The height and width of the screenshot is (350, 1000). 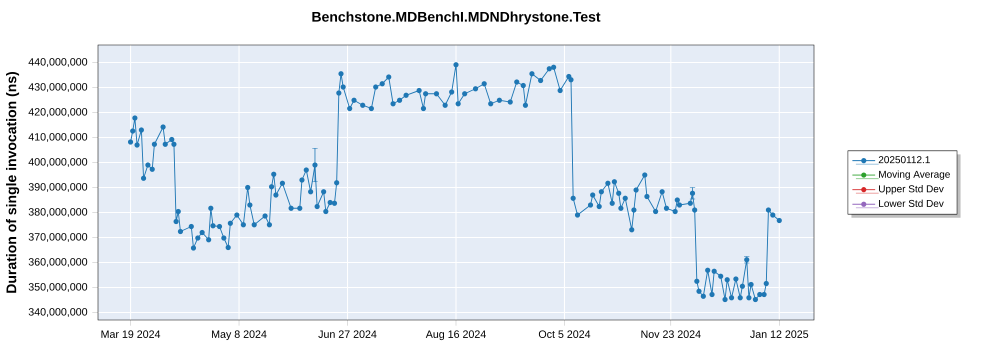 I want to click on y-tick-label: 420,000,000, so click(x=58, y=112).